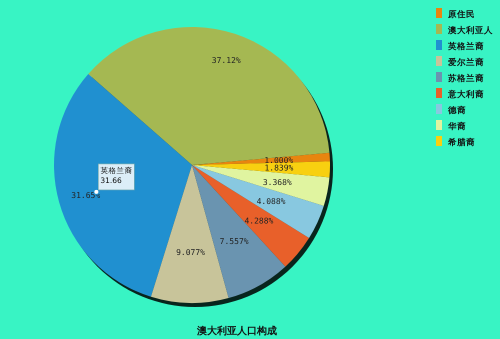  I want to click on text: 澳大利亚人口构成, so click(236, 331).